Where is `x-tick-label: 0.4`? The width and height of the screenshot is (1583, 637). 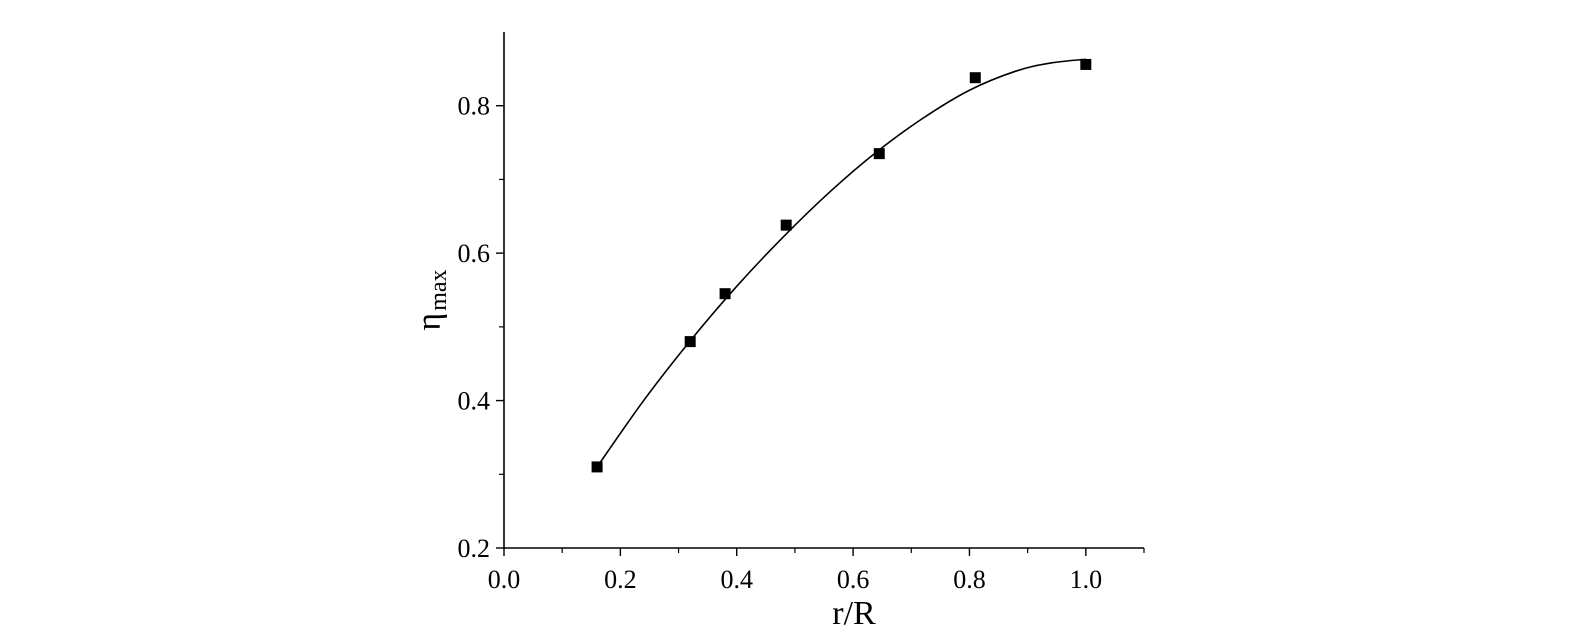
x-tick-label: 0.4 is located at coordinates (736, 579).